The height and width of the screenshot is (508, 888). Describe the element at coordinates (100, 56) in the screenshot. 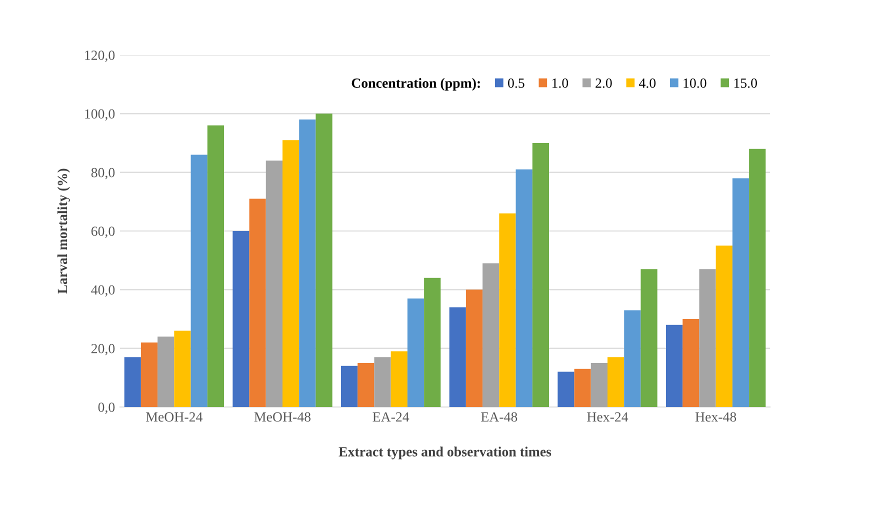

I see `y-tick-label: 120,0` at that location.